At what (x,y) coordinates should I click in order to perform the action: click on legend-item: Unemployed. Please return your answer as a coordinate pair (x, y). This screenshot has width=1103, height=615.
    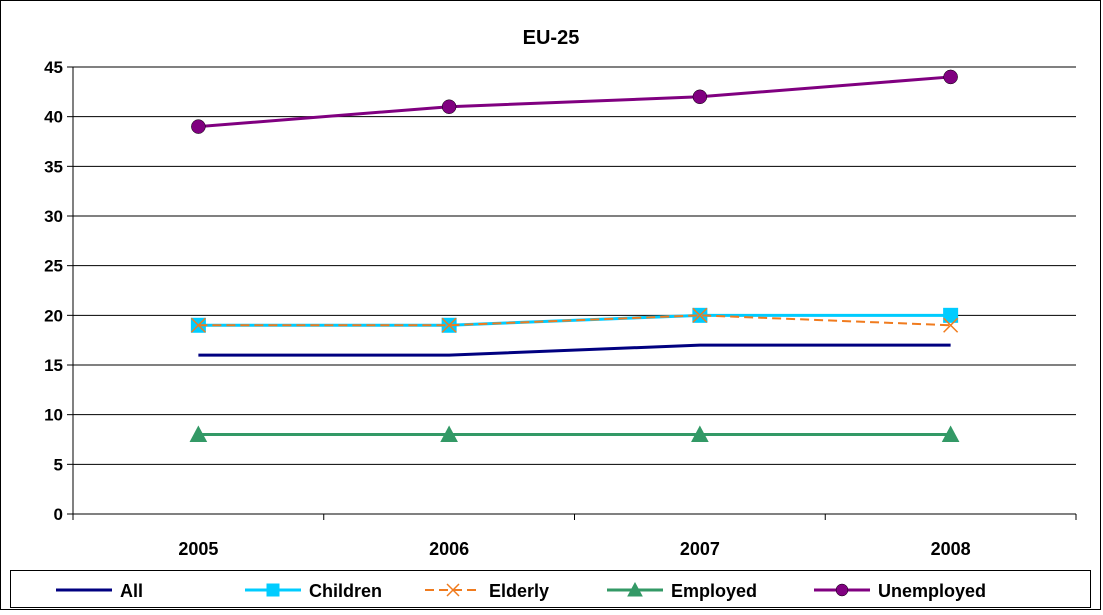
    Looking at the image, I should click on (900, 591).